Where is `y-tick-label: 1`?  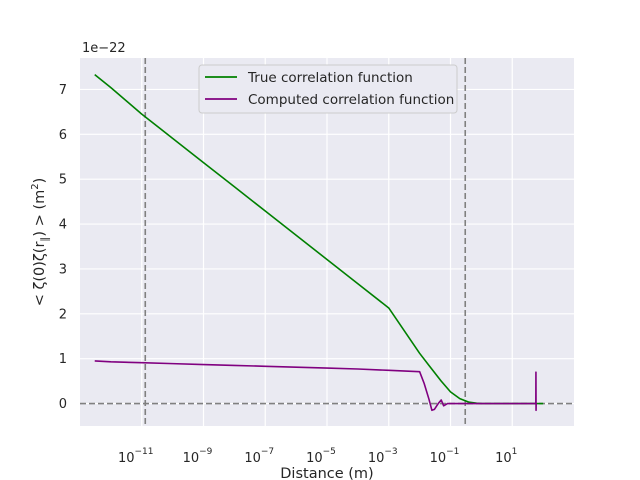
y-tick-label: 1 is located at coordinates (63, 359).